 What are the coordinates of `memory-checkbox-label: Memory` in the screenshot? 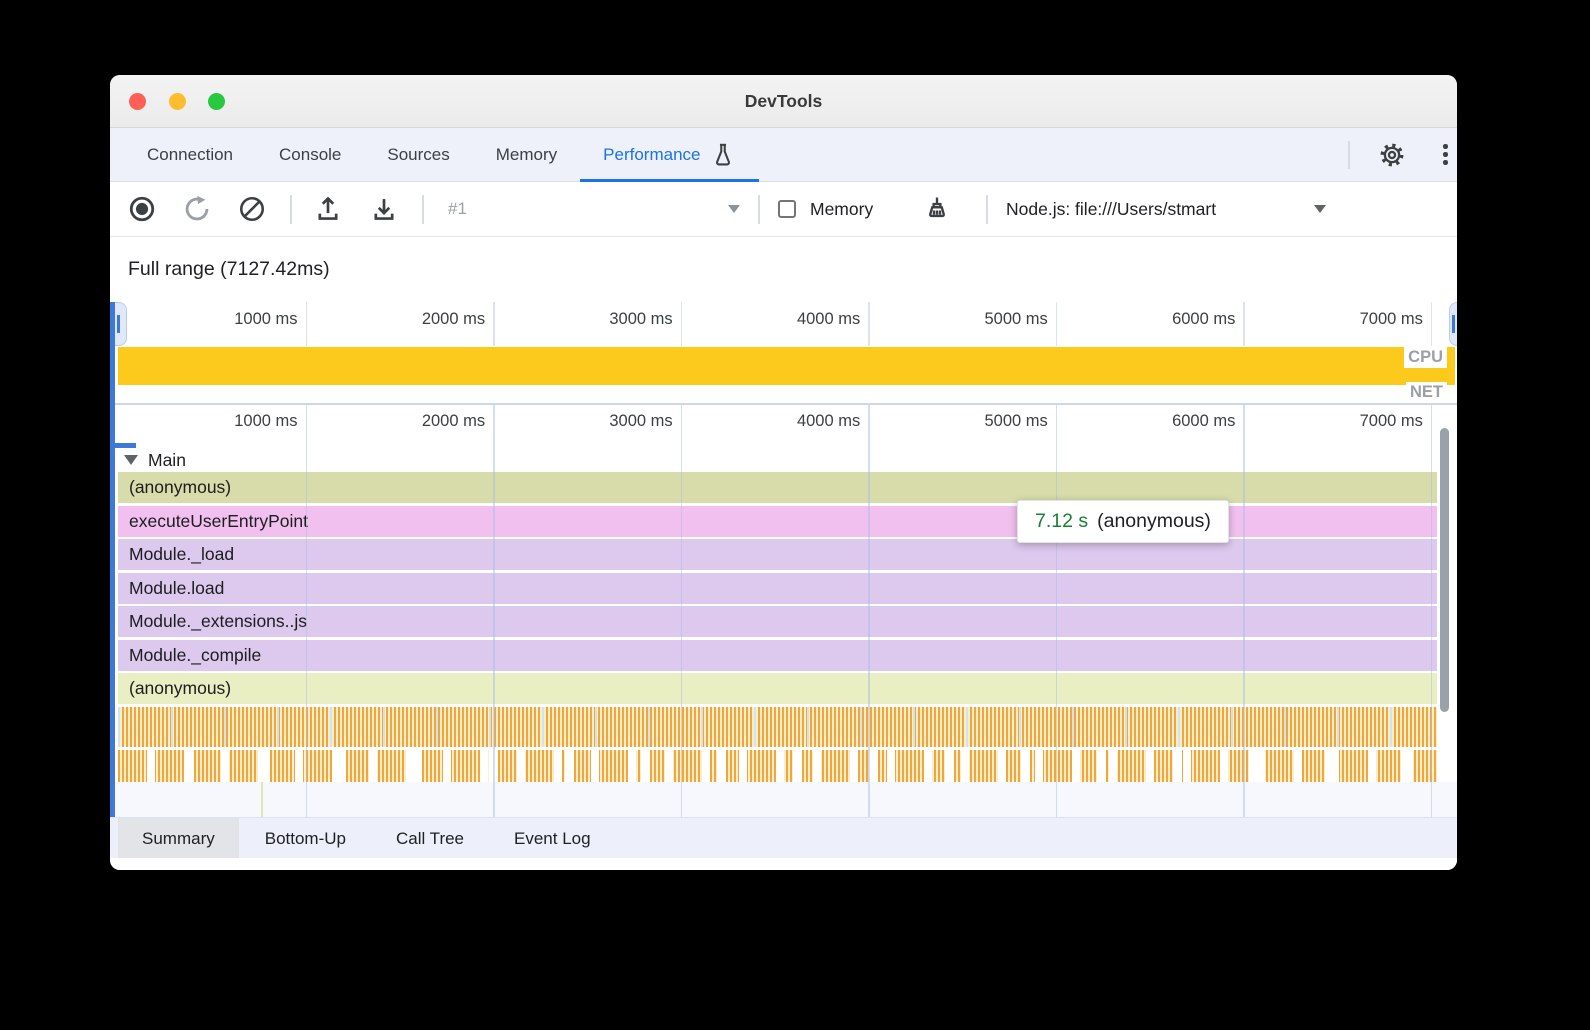 It's located at (842, 208).